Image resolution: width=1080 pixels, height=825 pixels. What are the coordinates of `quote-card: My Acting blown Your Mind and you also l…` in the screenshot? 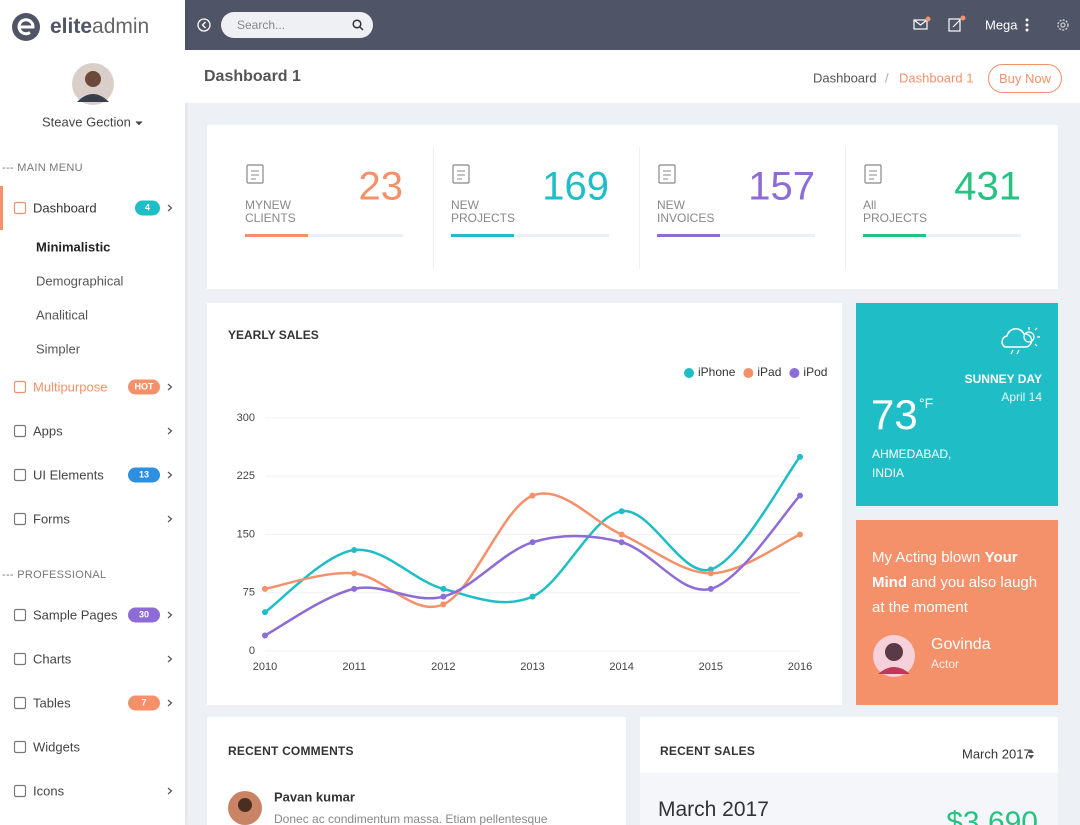 It's located at (957, 612).